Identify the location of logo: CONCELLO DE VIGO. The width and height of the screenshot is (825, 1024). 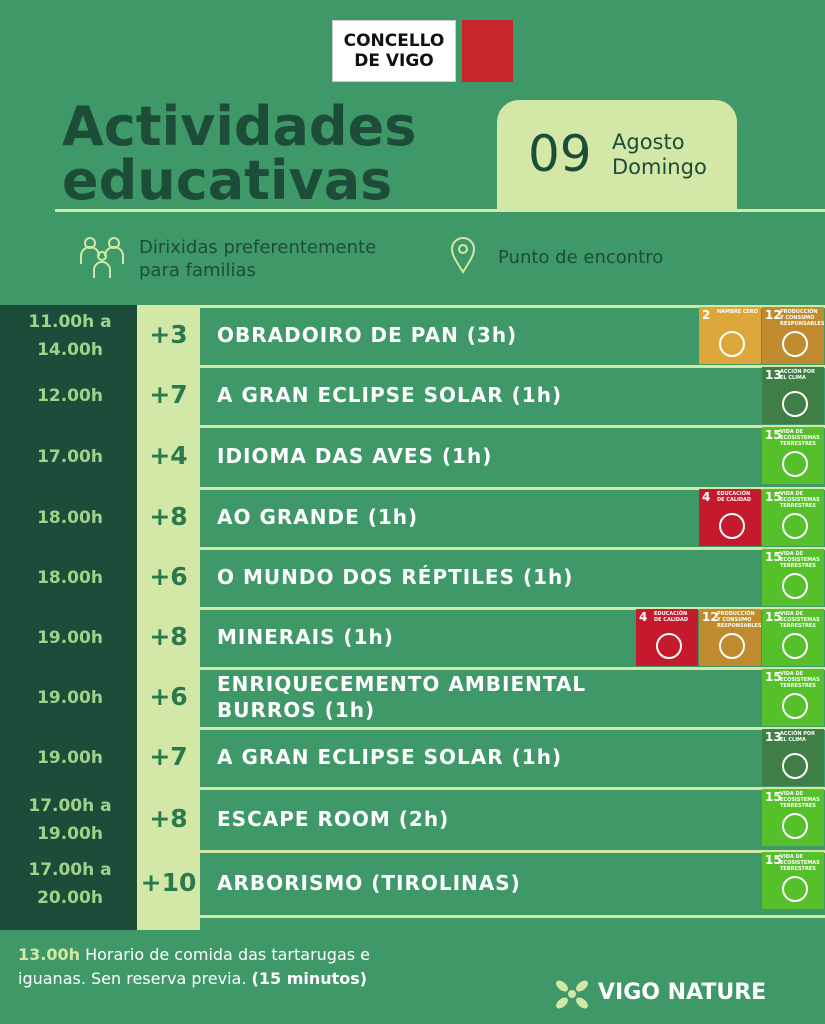
(394, 51).